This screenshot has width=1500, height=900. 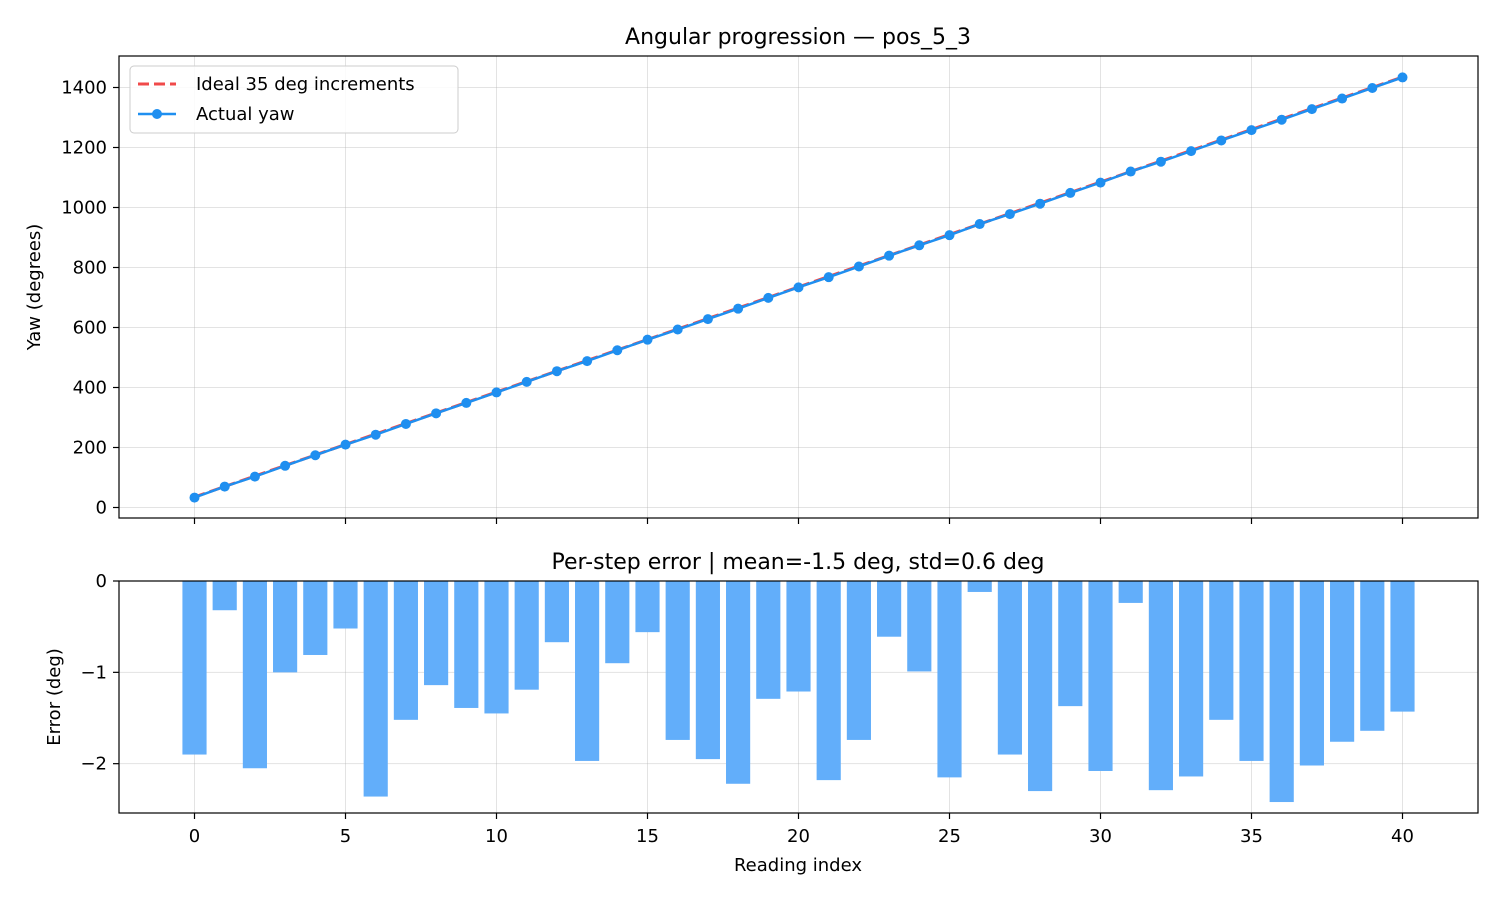 What do you see at coordinates (305, 84) in the screenshot?
I see `legend-label-ideal: Ideal 35 deg increments` at bounding box center [305, 84].